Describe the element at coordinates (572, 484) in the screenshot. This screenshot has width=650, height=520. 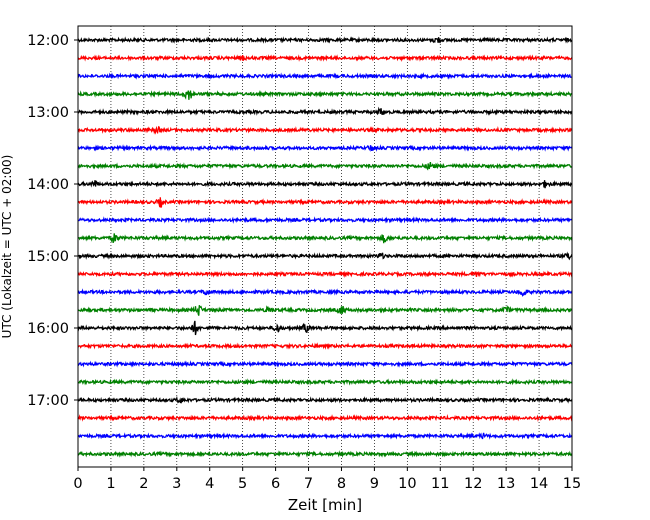
I see `x-tick-label: 15` at that location.